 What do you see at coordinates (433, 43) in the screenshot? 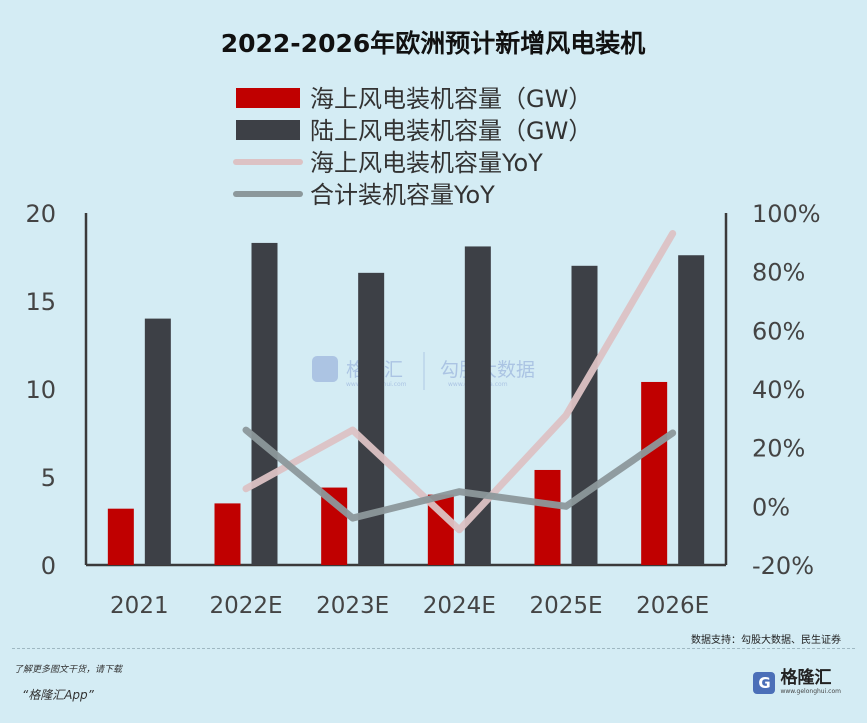
I see `chart-title: 2022-2026年欧洲预计新增风电装机` at bounding box center [433, 43].